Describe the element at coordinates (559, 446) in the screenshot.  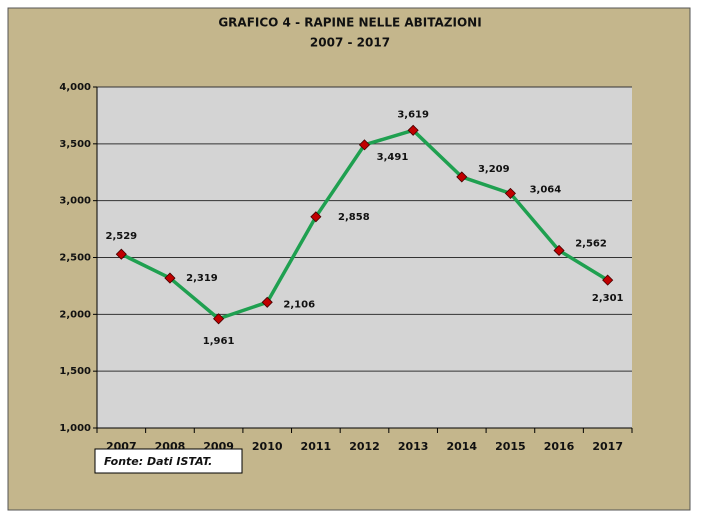
I see `x-tick-label: 2016` at that location.